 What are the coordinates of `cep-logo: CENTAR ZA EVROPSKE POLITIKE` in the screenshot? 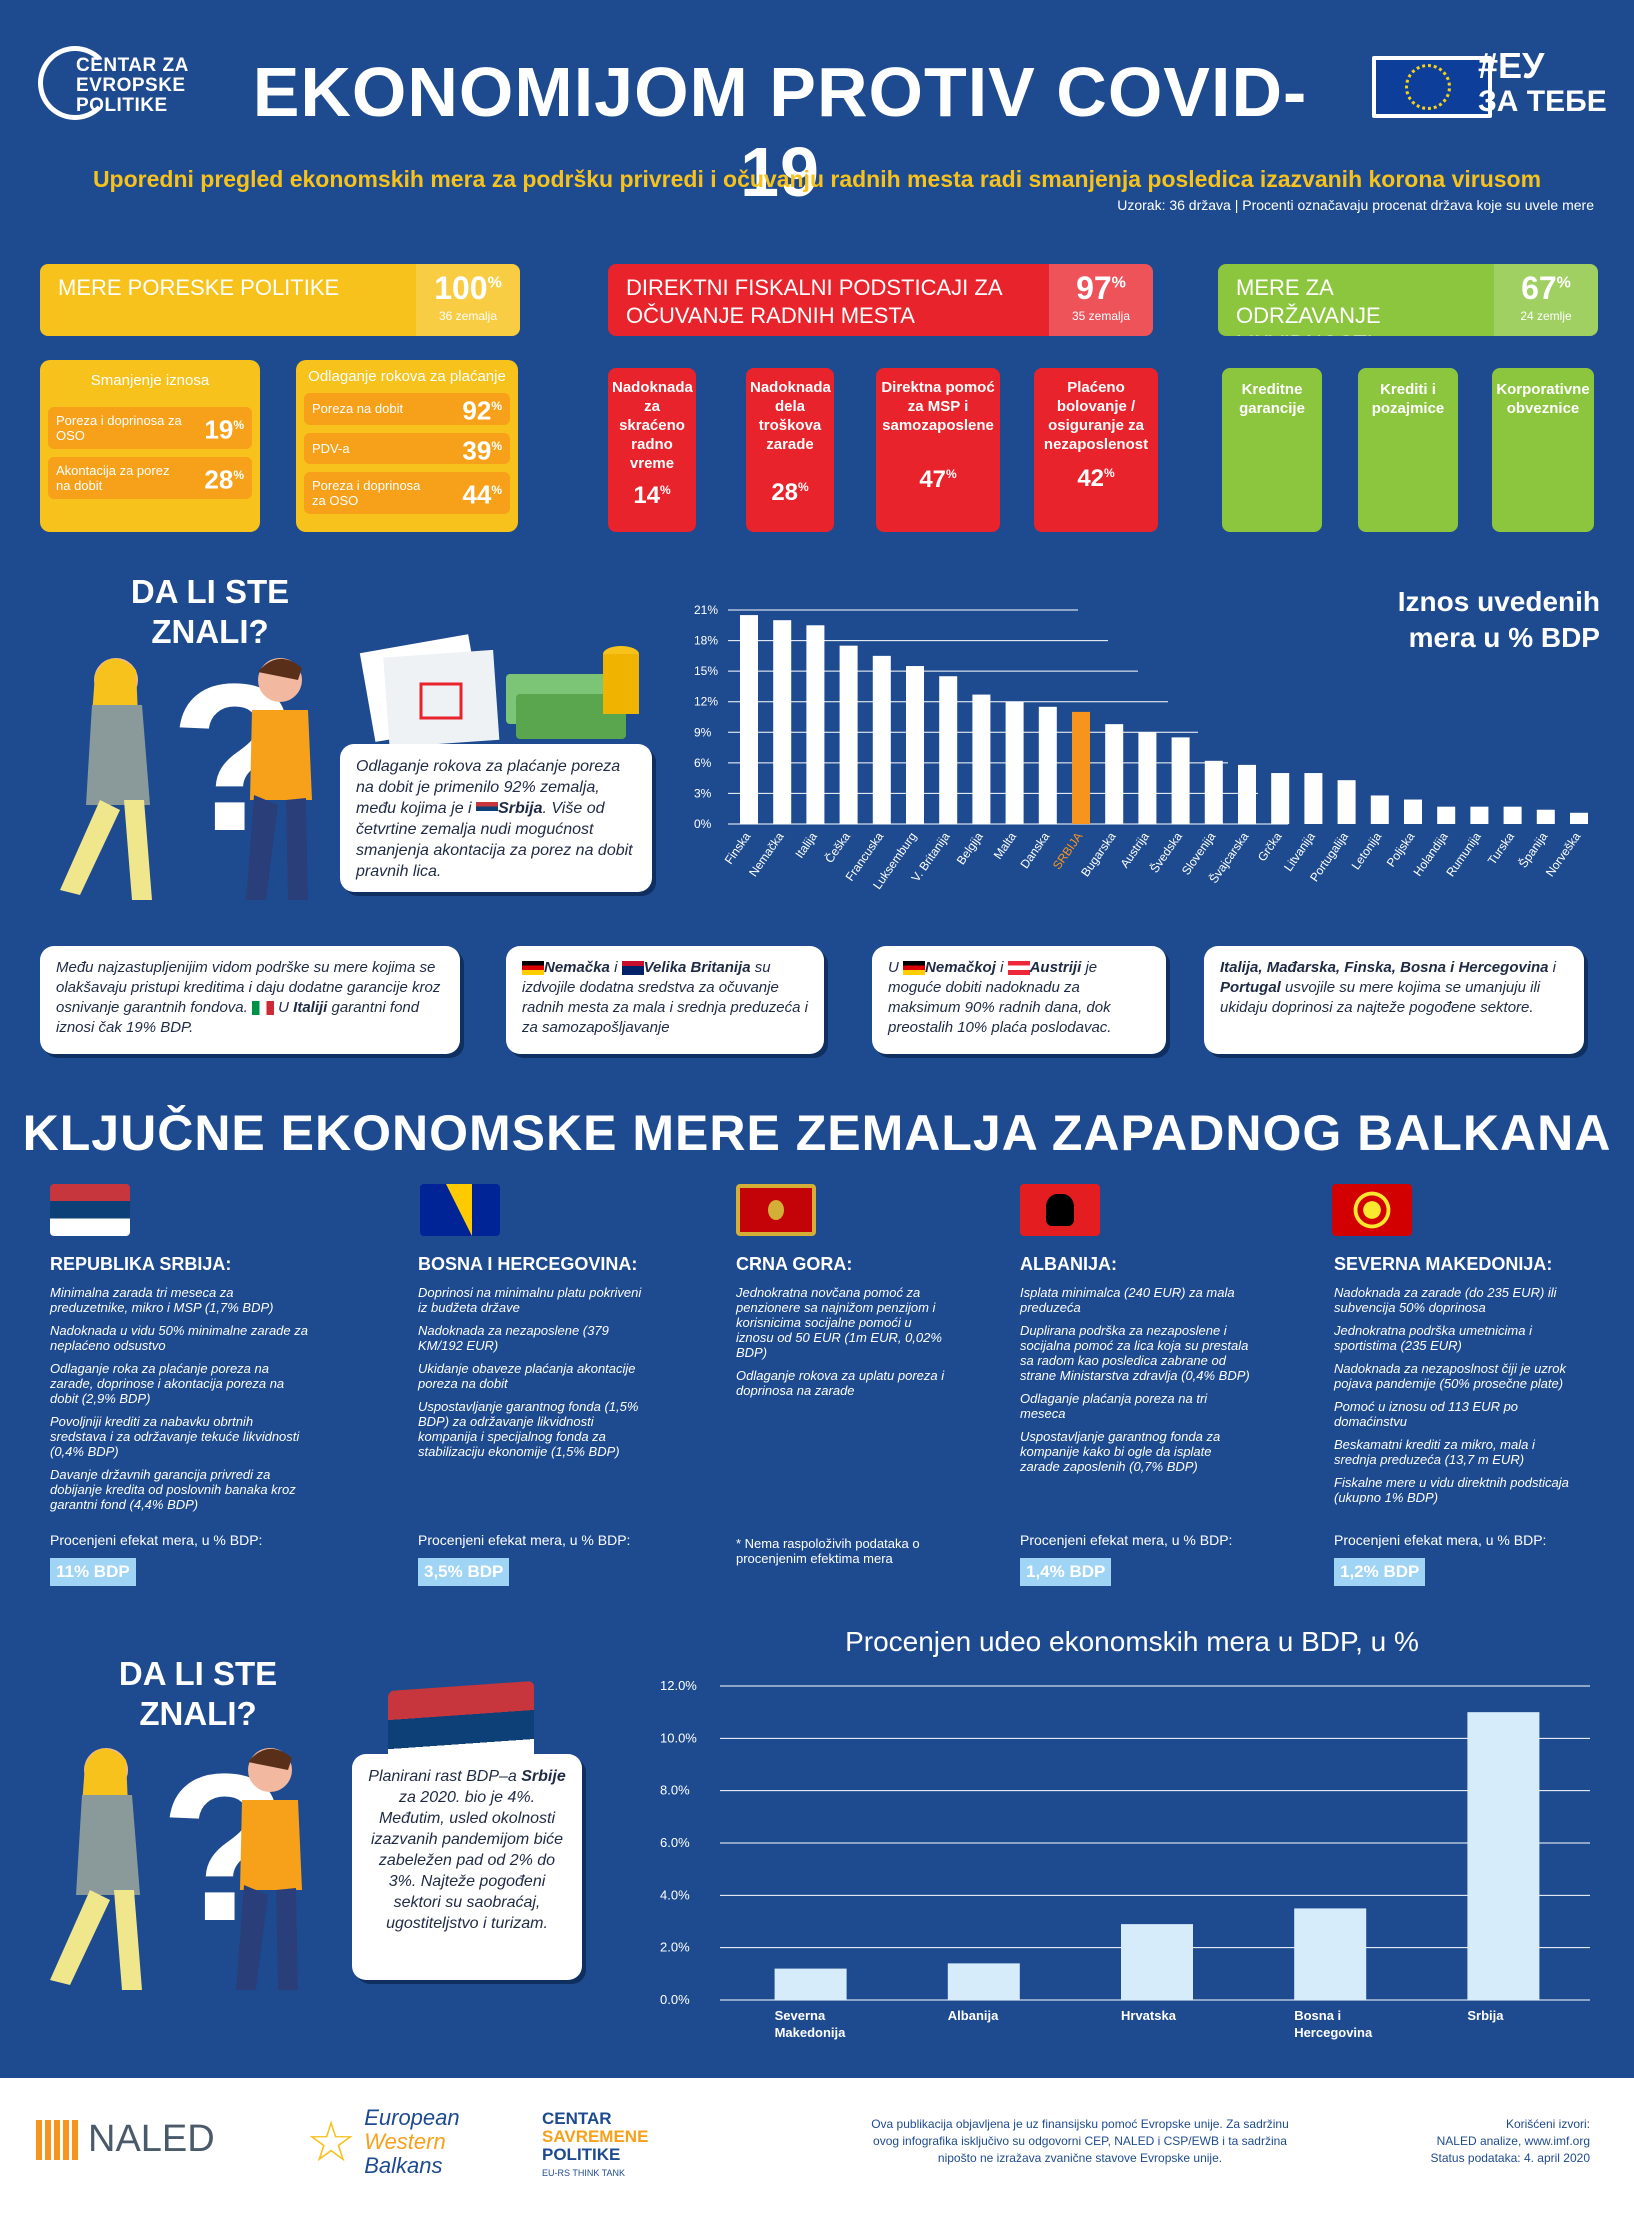 It's located at (128, 84).